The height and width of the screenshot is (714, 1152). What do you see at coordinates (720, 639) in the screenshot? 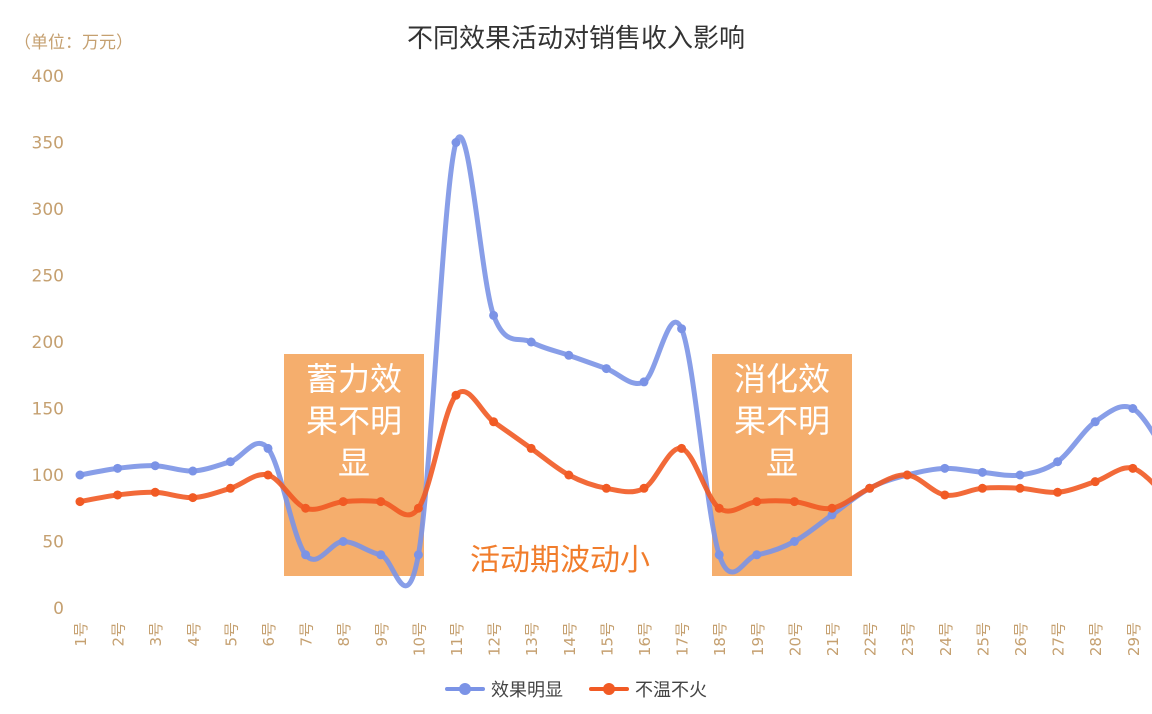
I see `x-tick-label: 18号` at bounding box center [720, 639].